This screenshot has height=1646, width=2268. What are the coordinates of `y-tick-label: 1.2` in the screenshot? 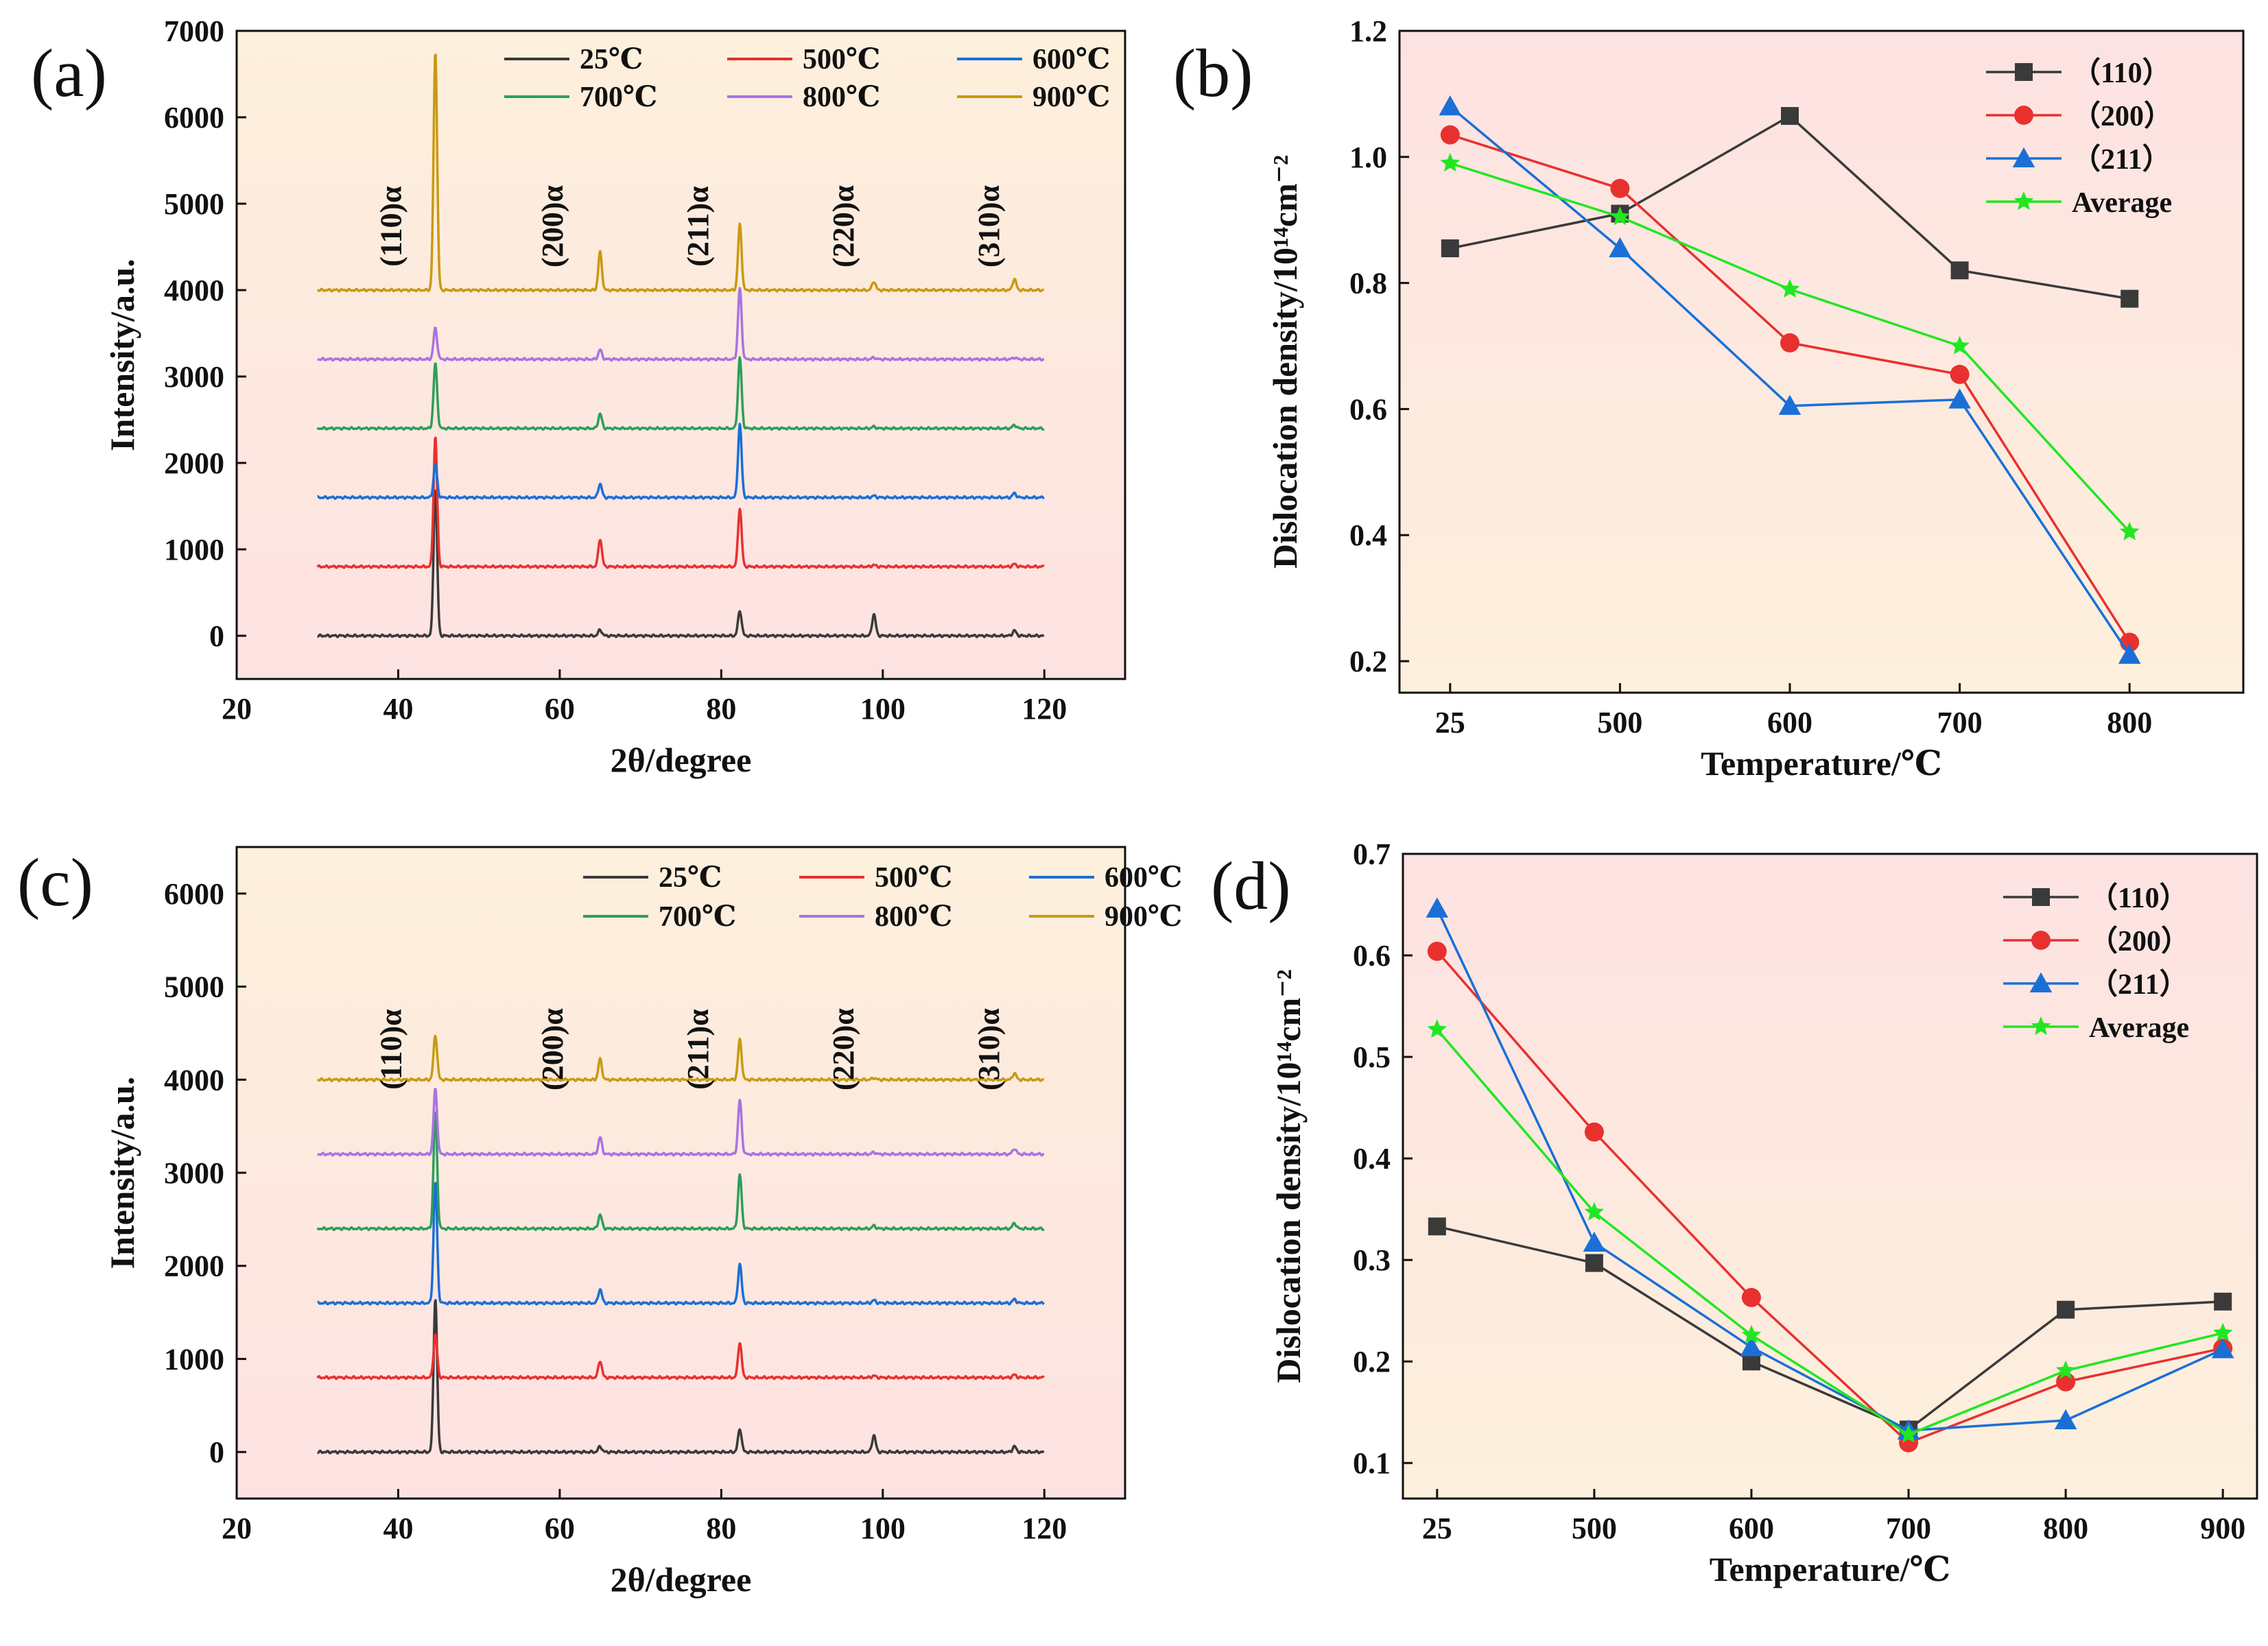 It's located at (1368, 31).